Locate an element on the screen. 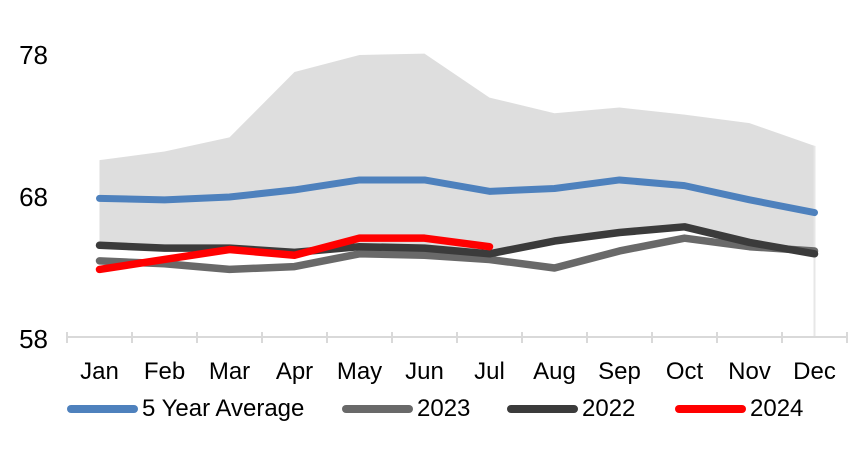 Image resolution: width=852 pixels, height=458 pixels. x-axis-label-jul: Jul is located at coordinates (489, 371).